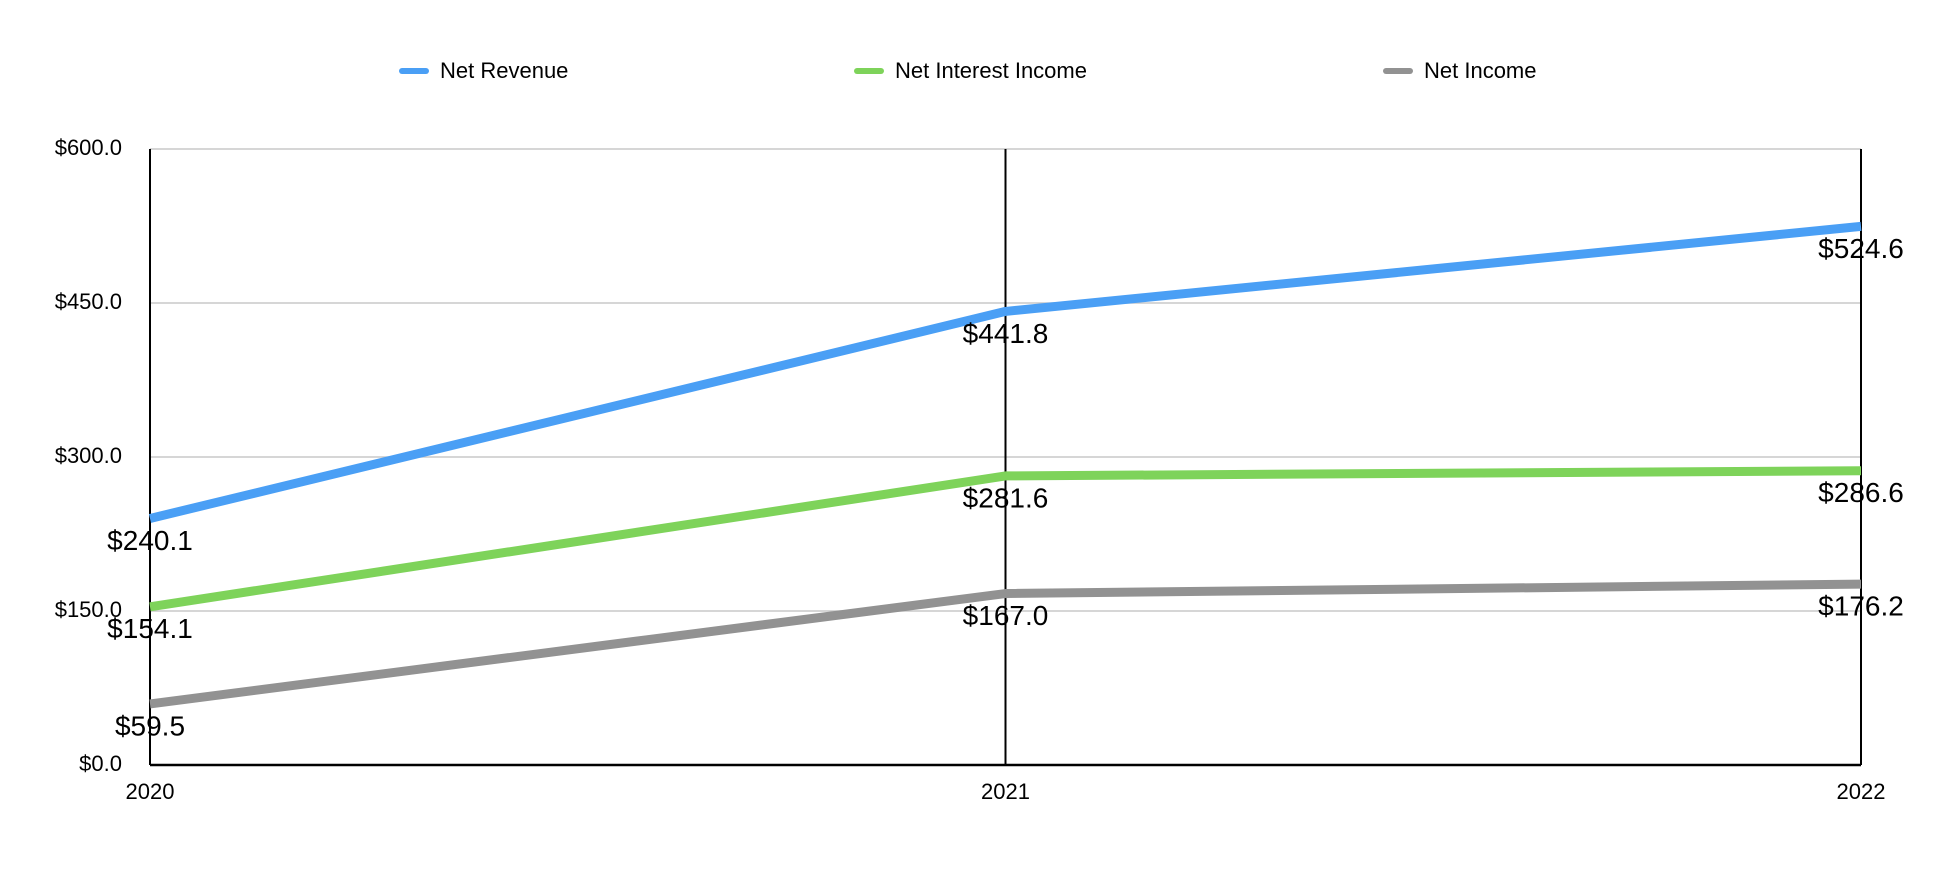  Describe the element at coordinates (88, 455) in the screenshot. I see `y-tick-label: $300.0` at that location.